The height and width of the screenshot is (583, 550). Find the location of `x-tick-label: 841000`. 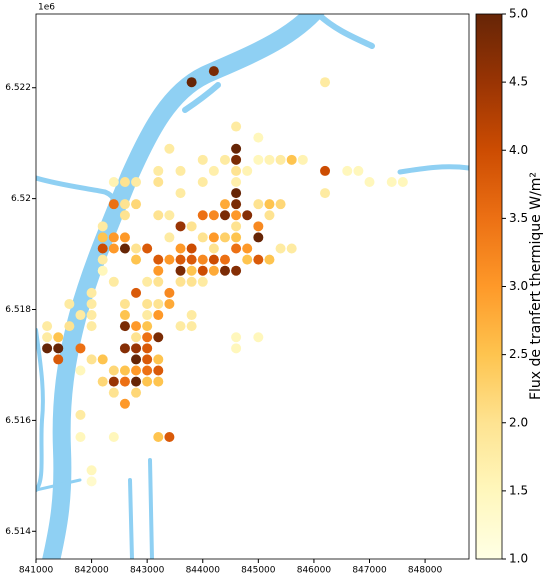

x-tick-label: 841000 is located at coordinates (36, 571).